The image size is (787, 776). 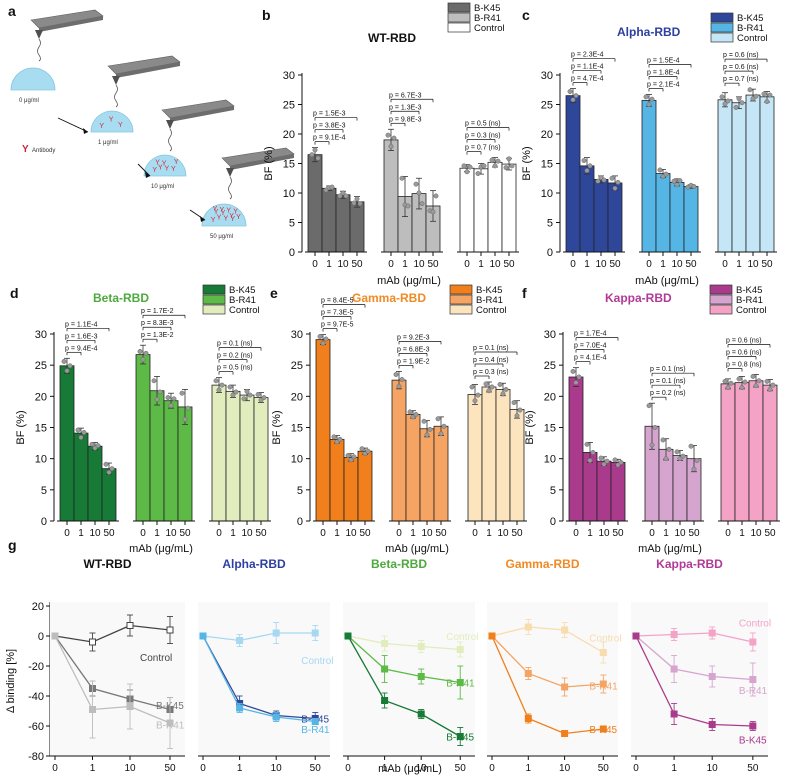 What do you see at coordinates (242, 300) in the screenshot?
I see `legend-label: B-R41` at bounding box center [242, 300].